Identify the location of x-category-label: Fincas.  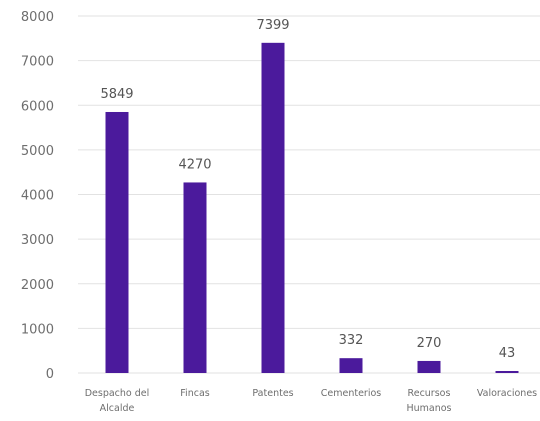
(194, 393).